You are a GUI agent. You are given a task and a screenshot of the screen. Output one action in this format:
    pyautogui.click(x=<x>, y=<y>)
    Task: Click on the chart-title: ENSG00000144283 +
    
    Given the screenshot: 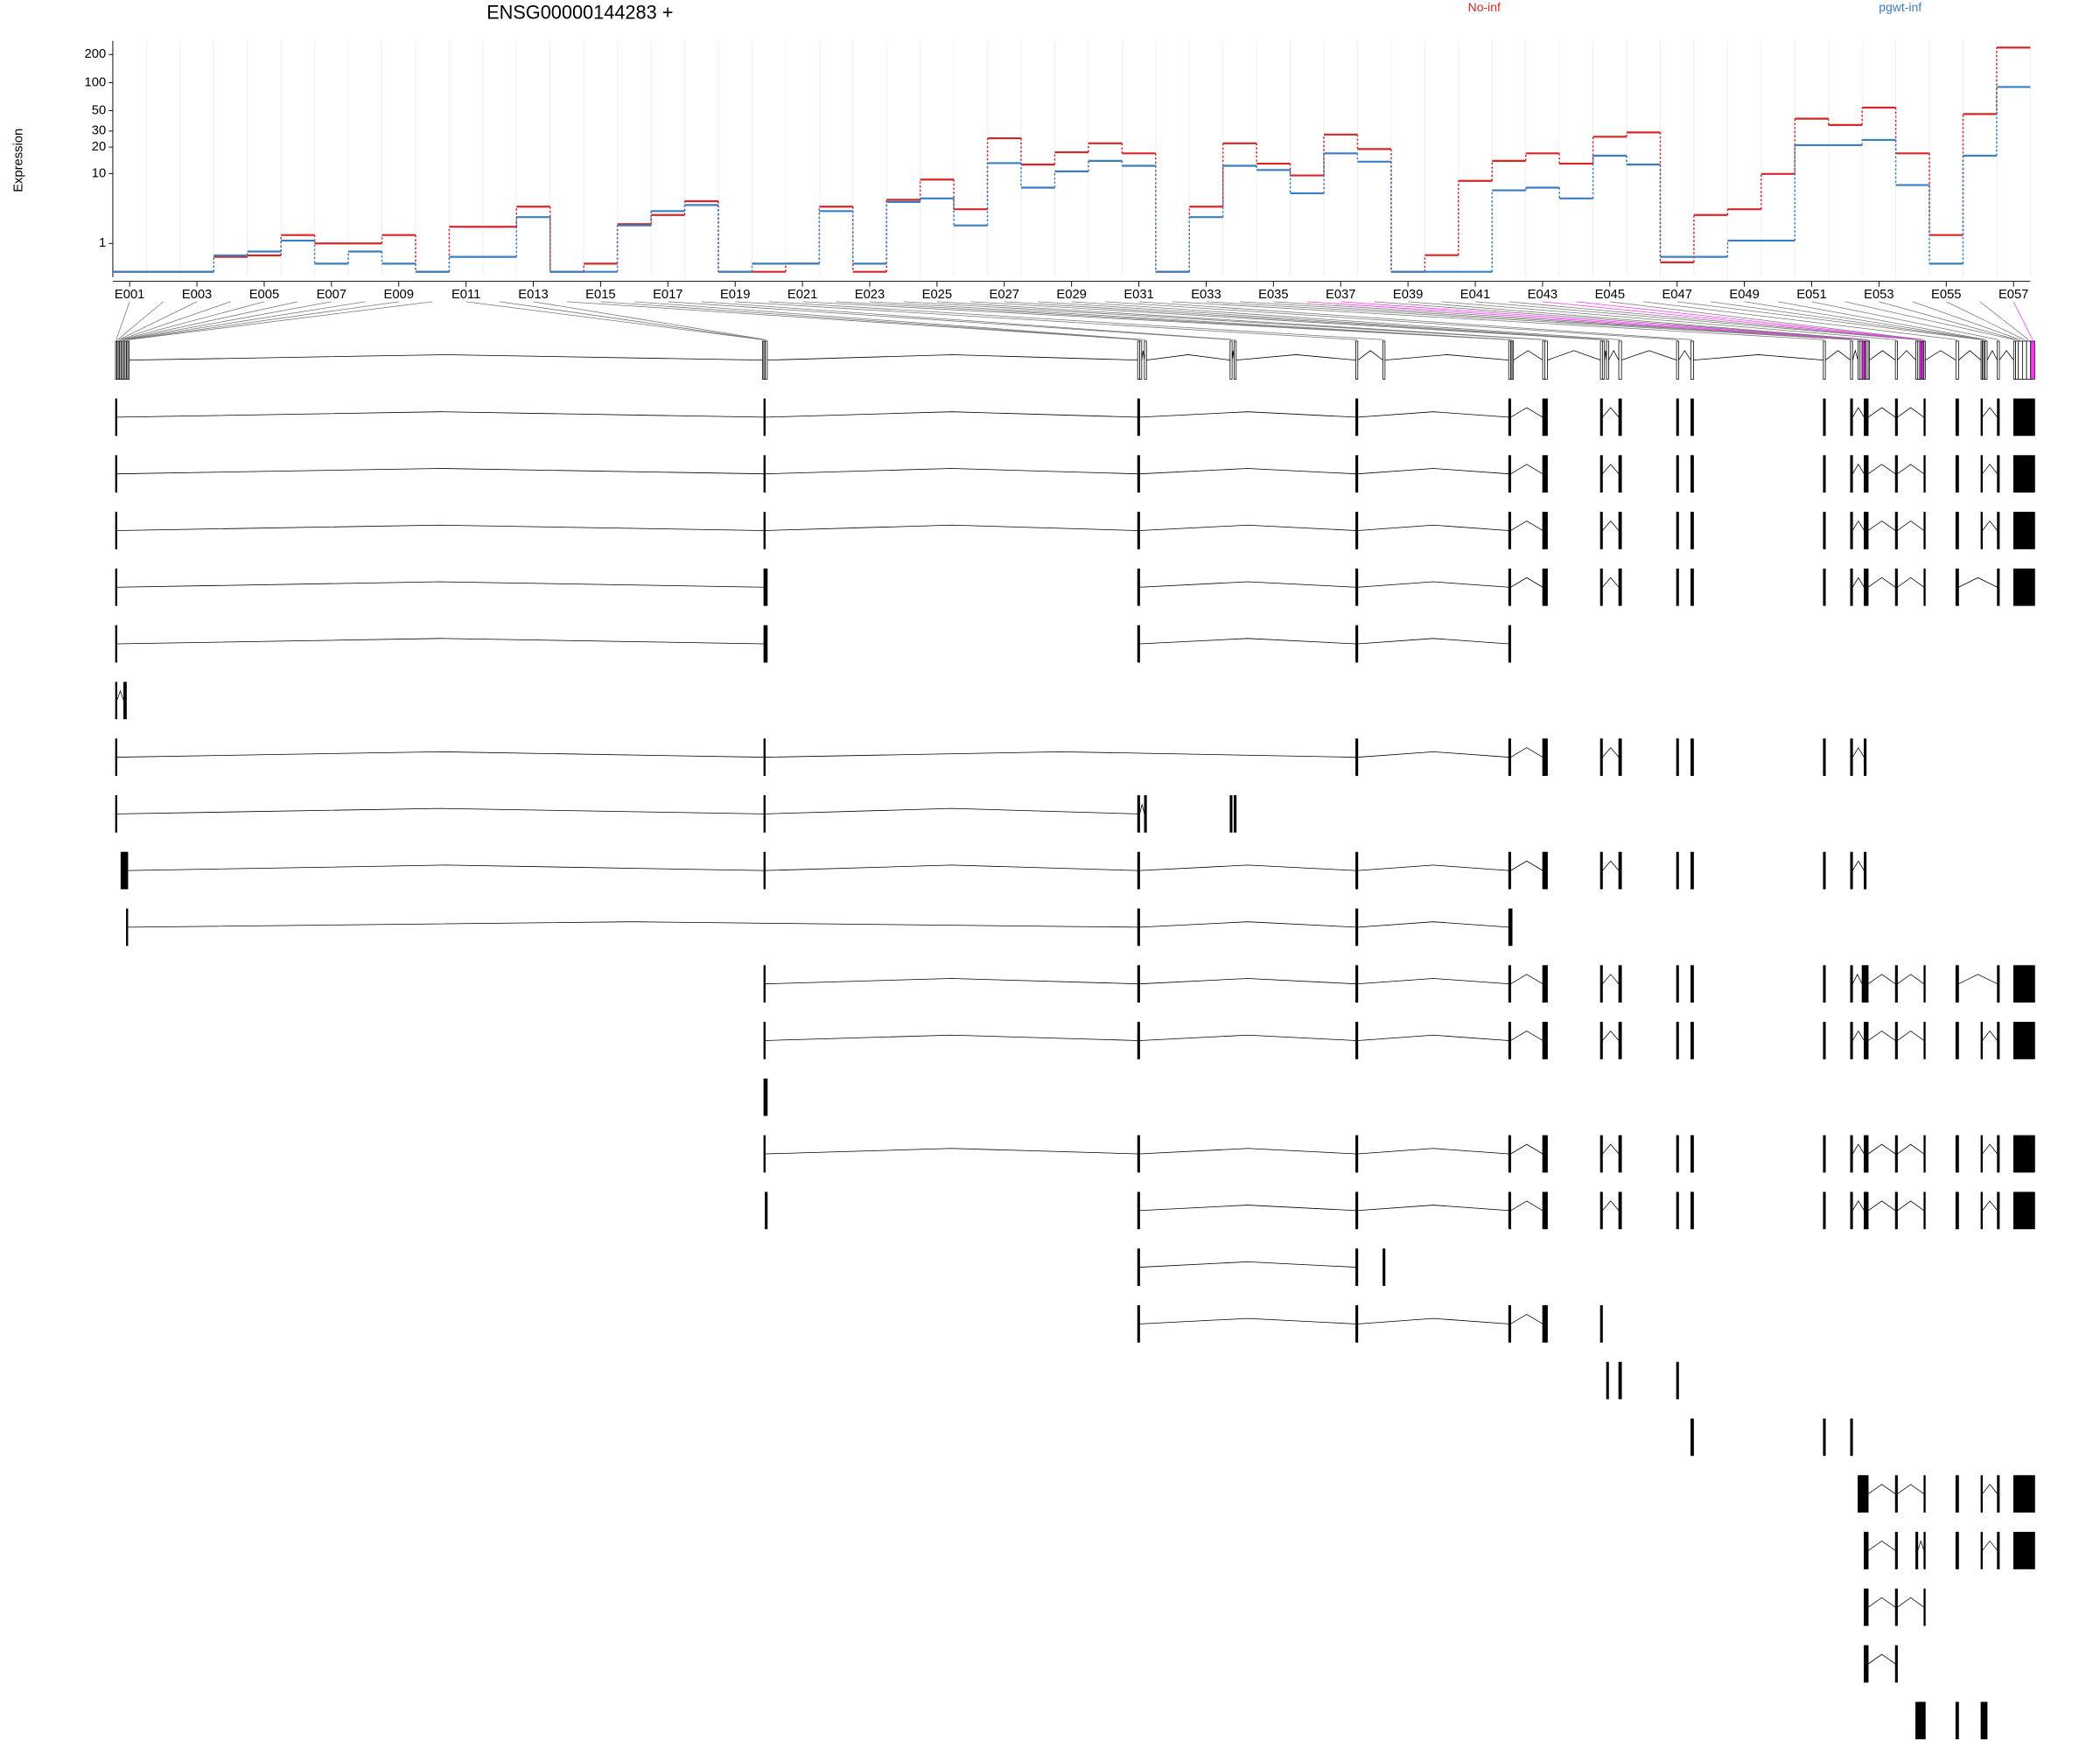 What is the action you would take?
    pyautogui.click(x=579, y=12)
    